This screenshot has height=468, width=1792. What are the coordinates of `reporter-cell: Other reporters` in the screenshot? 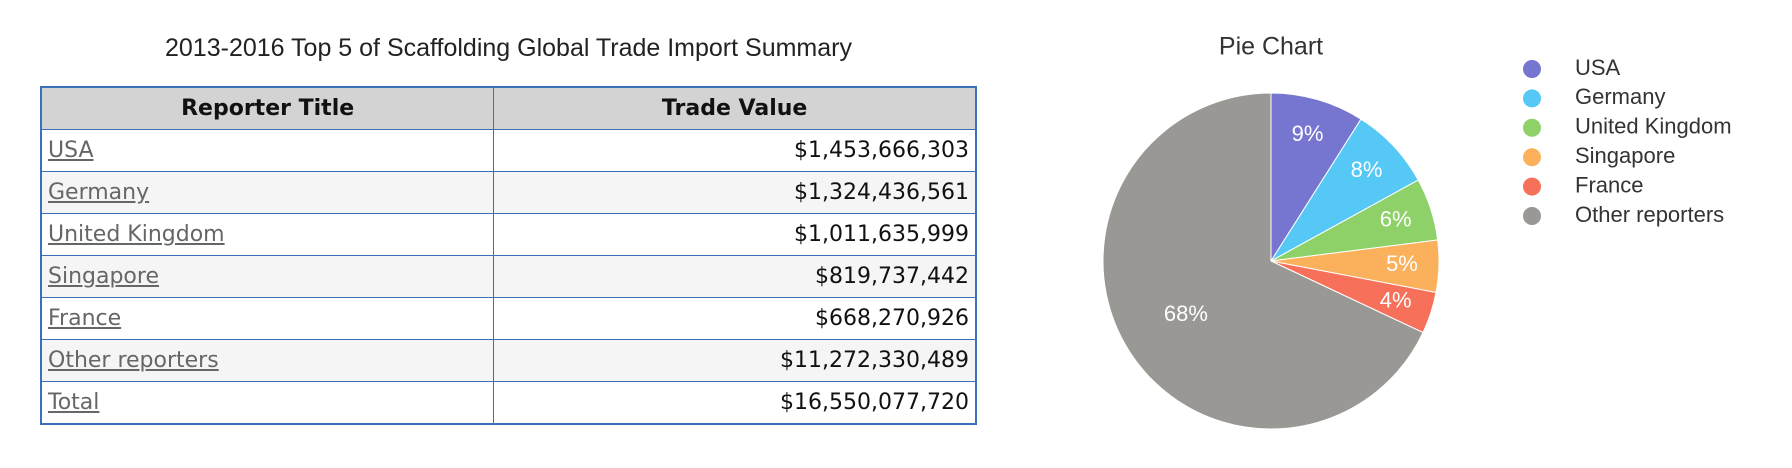 It's located at (267, 360).